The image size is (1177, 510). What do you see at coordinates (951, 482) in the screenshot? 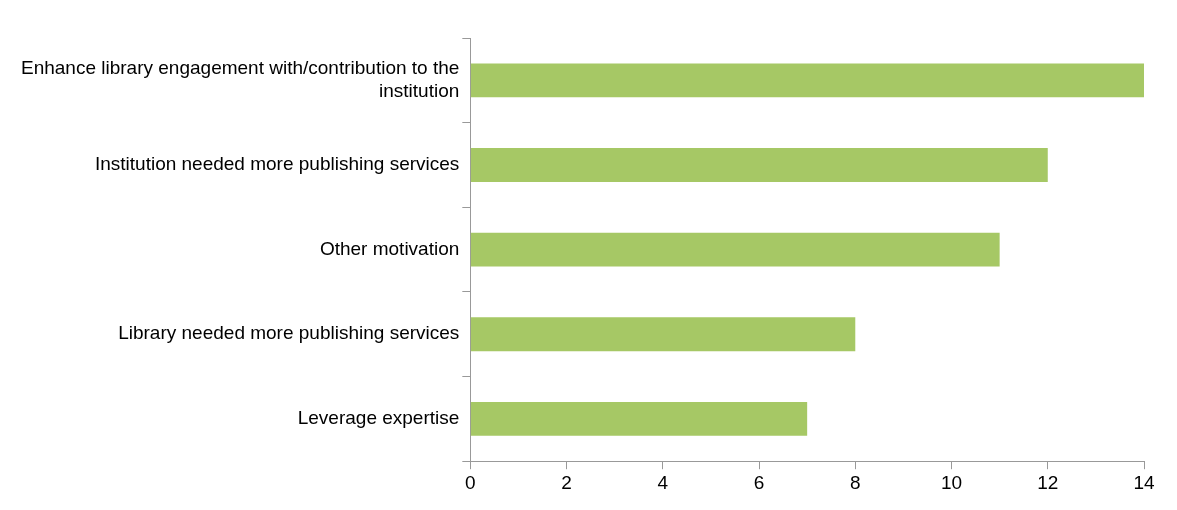
I see `x-tick-label: 10` at bounding box center [951, 482].